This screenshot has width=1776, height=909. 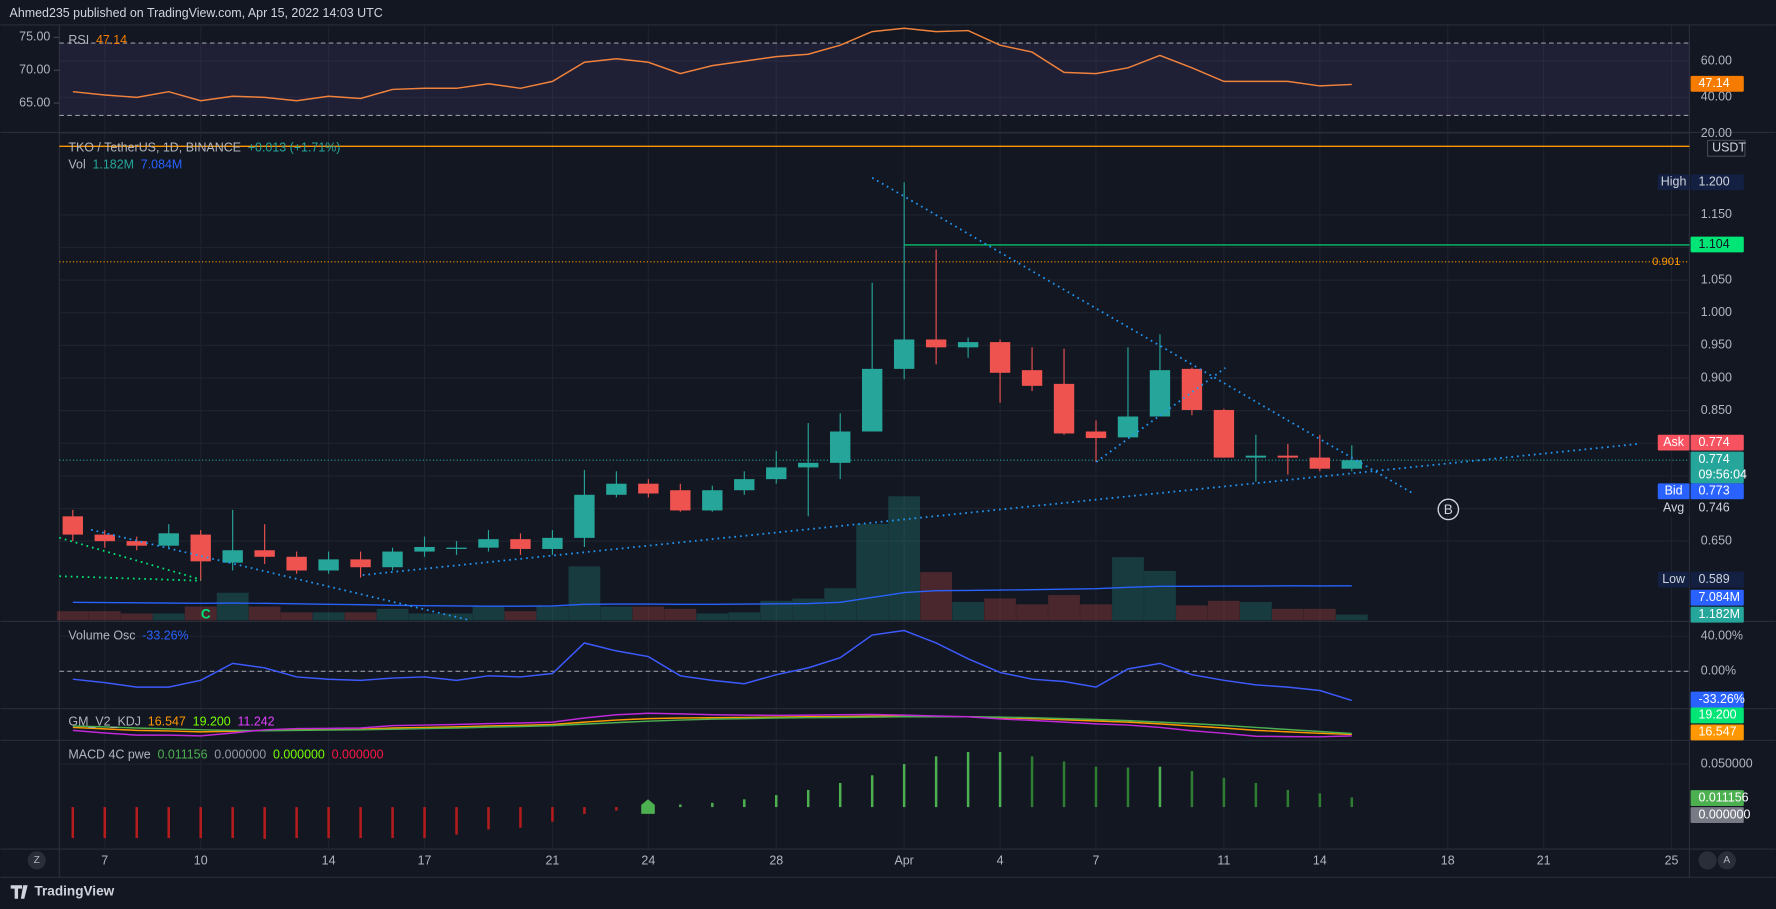 What do you see at coordinates (206, 613) in the screenshot?
I see `annotation: C` at bounding box center [206, 613].